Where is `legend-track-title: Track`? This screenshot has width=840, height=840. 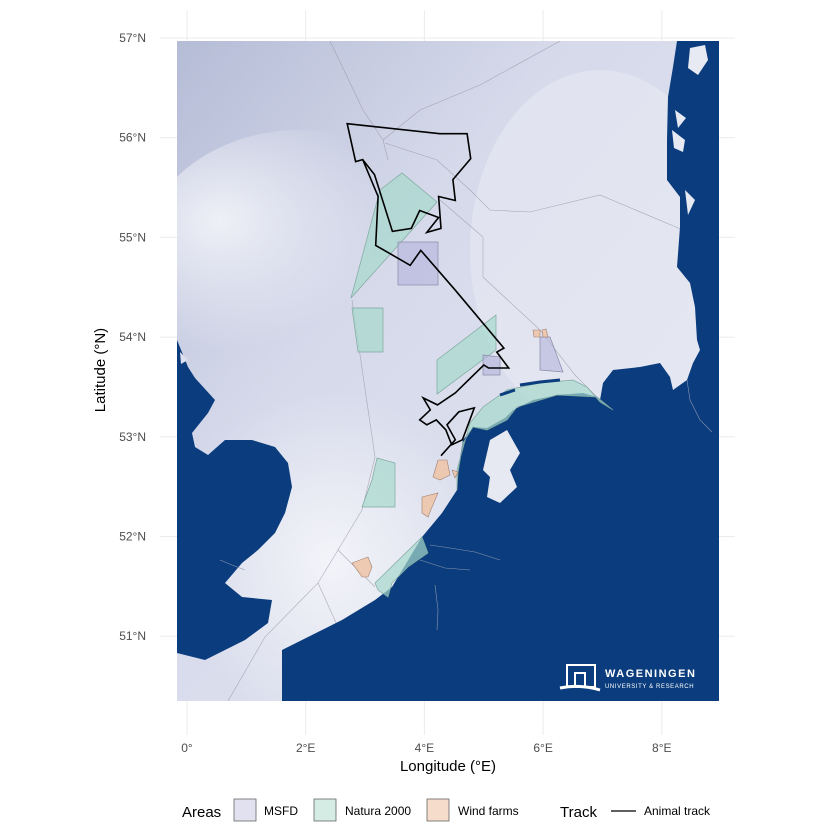 legend-track-title: Track is located at coordinates (578, 812).